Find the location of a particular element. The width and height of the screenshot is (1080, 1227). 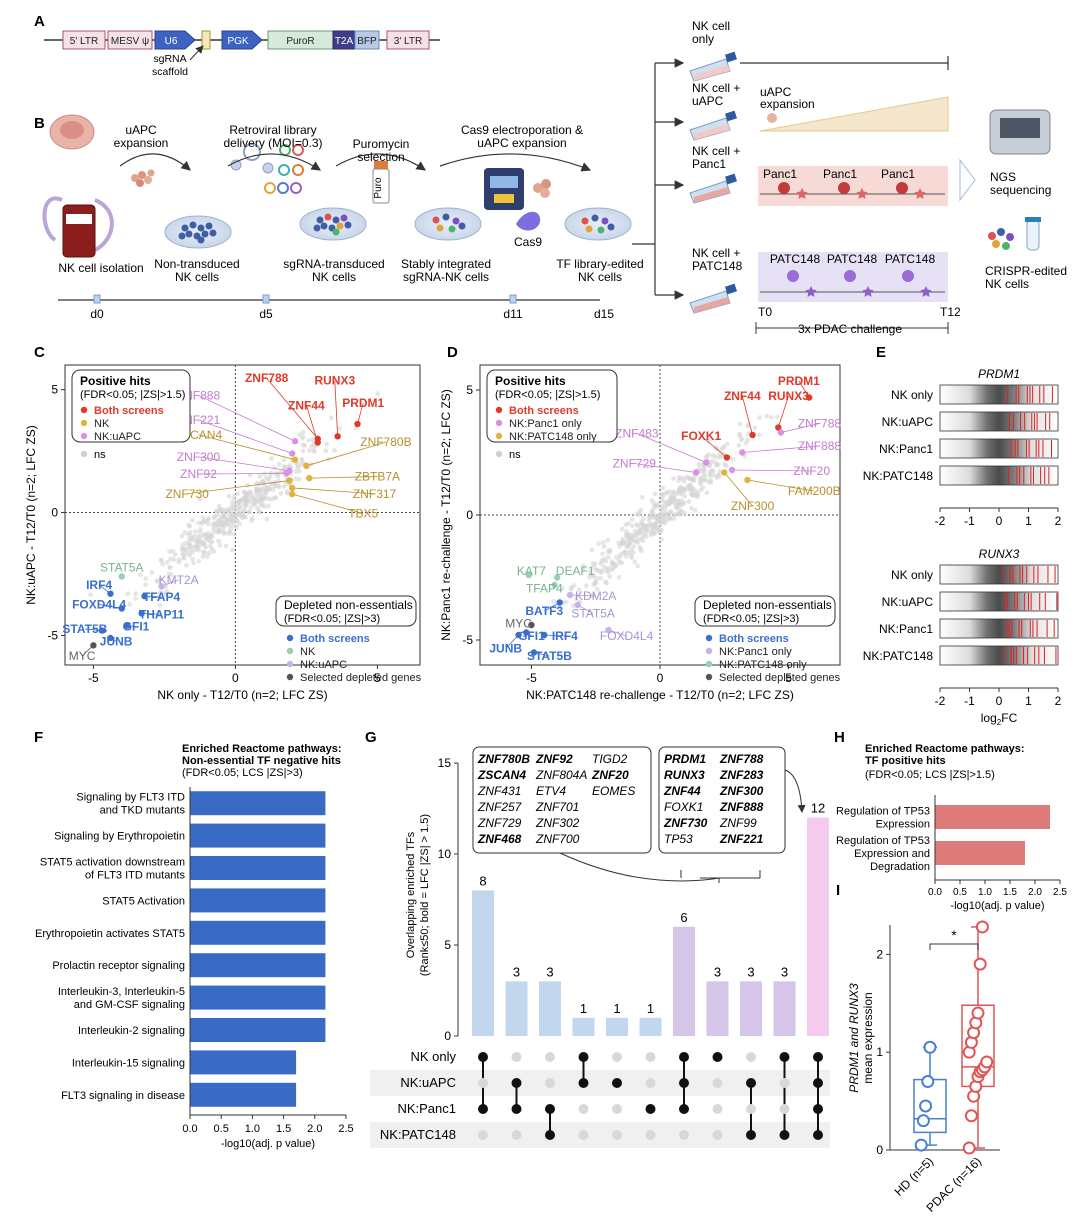

bar-label: STAT5 Activation is located at coordinates (143, 901).